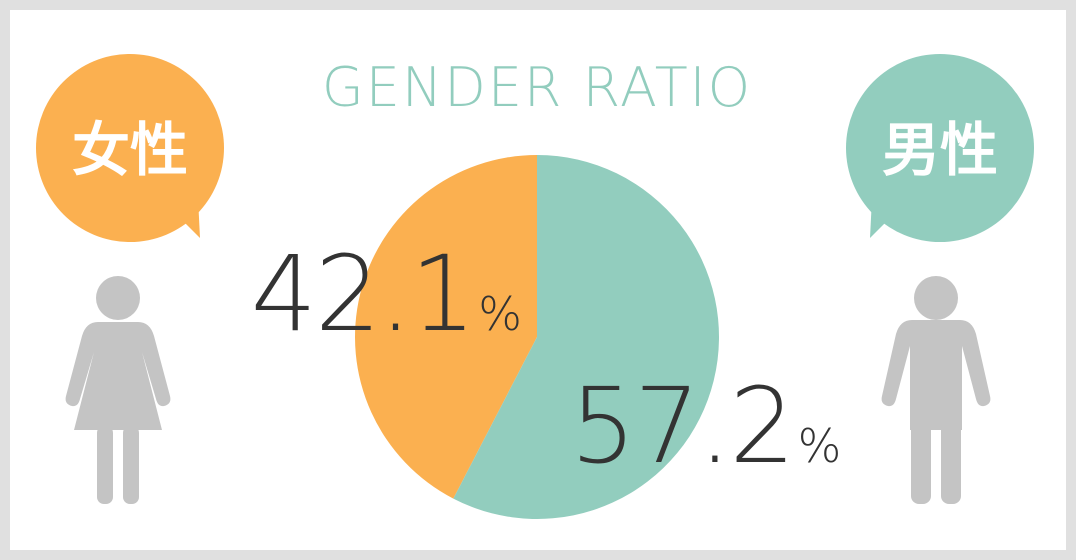 The width and height of the screenshot is (1076, 560). Describe the element at coordinates (936, 390) in the screenshot. I see `male-icon` at that location.